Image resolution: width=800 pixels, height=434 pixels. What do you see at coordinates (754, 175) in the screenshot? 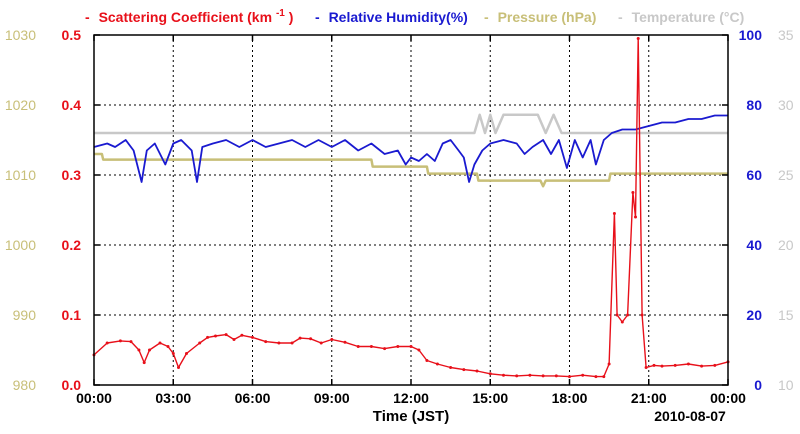
I see `humidity-tick-label: 60` at bounding box center [754, 175].